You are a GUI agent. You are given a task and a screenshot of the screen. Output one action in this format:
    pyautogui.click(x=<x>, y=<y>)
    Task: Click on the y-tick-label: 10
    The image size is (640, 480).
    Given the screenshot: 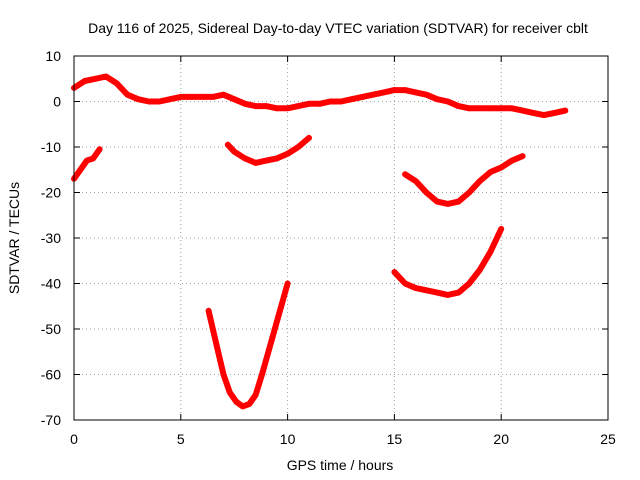 What is the action you would take?
    pyautogui.click(x=53, y=56)
    